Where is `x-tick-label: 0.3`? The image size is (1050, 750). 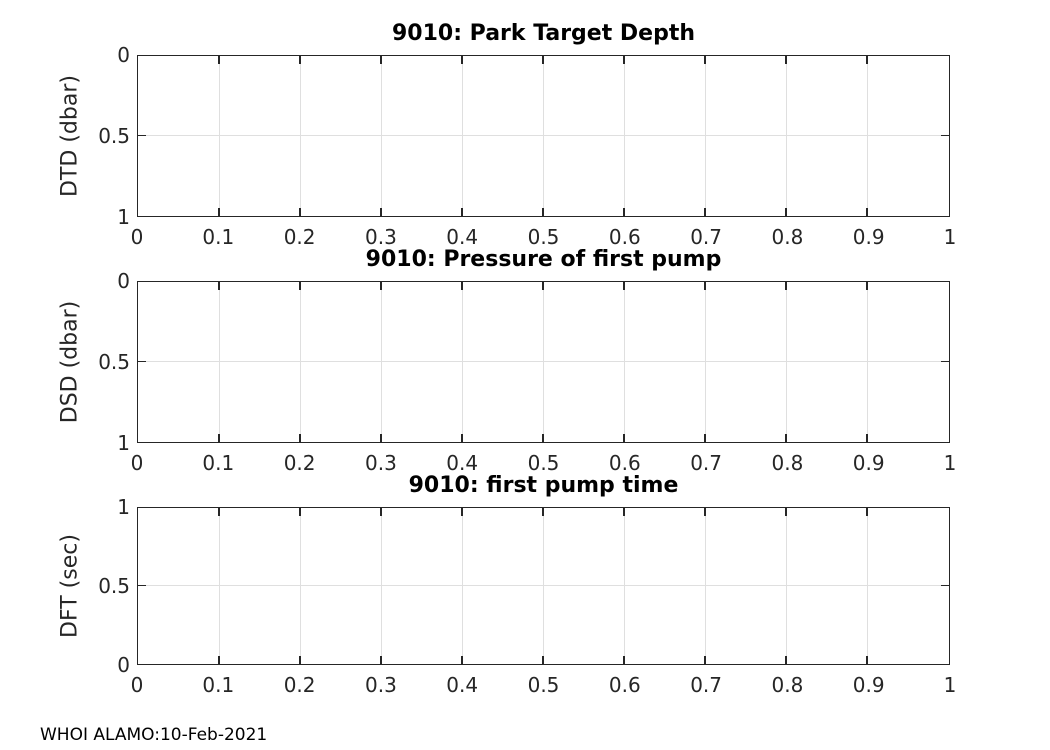 x-tick-label: 0.3 is located at coordinates (380, 237).